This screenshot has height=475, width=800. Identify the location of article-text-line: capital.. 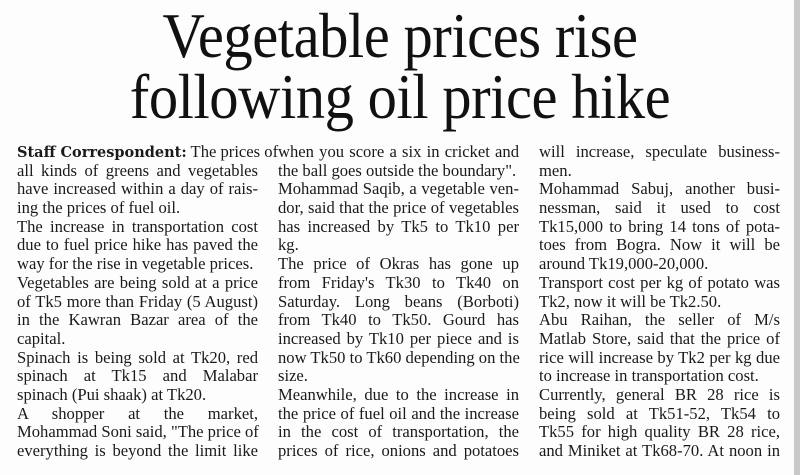
(41, 338).